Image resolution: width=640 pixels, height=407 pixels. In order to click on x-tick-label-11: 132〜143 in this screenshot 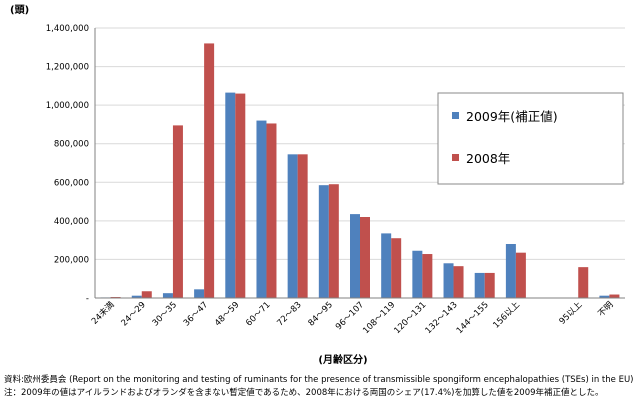, I will do `click(442, 318)`.